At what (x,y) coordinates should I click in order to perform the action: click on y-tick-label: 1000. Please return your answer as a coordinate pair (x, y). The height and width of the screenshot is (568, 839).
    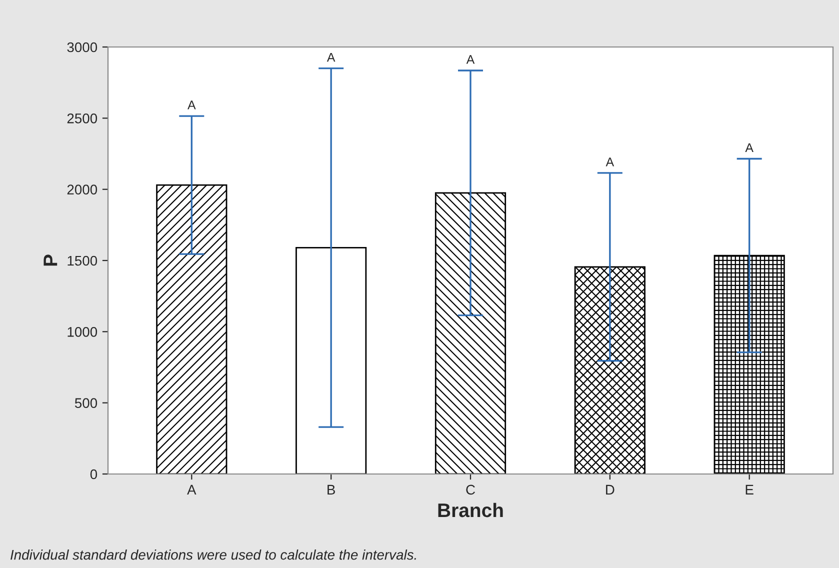
    Looking at the image, I should click on (83, 332).